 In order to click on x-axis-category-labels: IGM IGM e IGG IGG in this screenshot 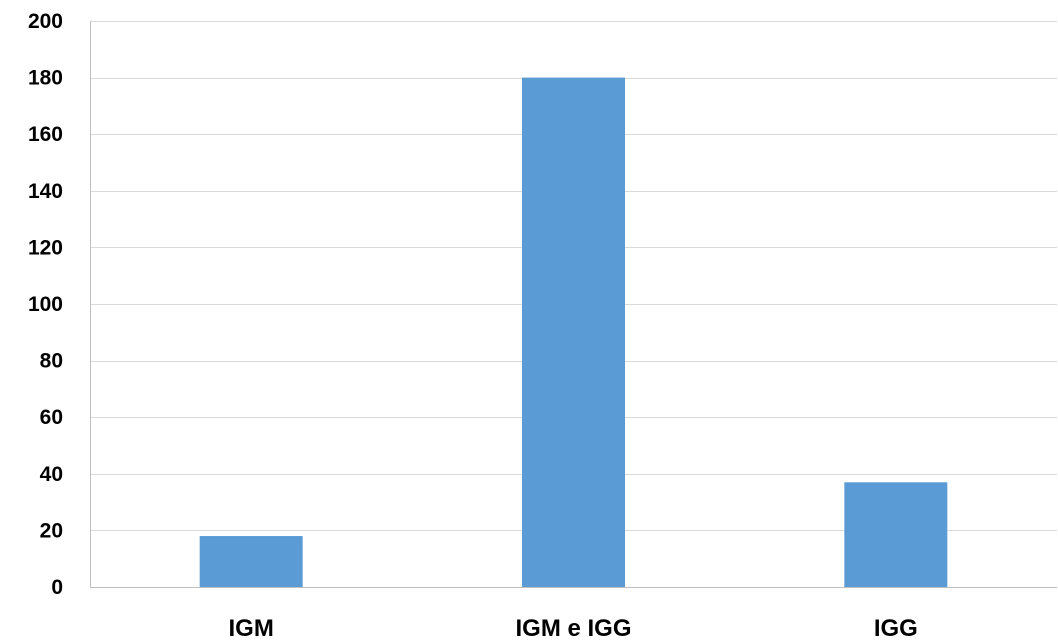, I will do `click(573, 628)`.